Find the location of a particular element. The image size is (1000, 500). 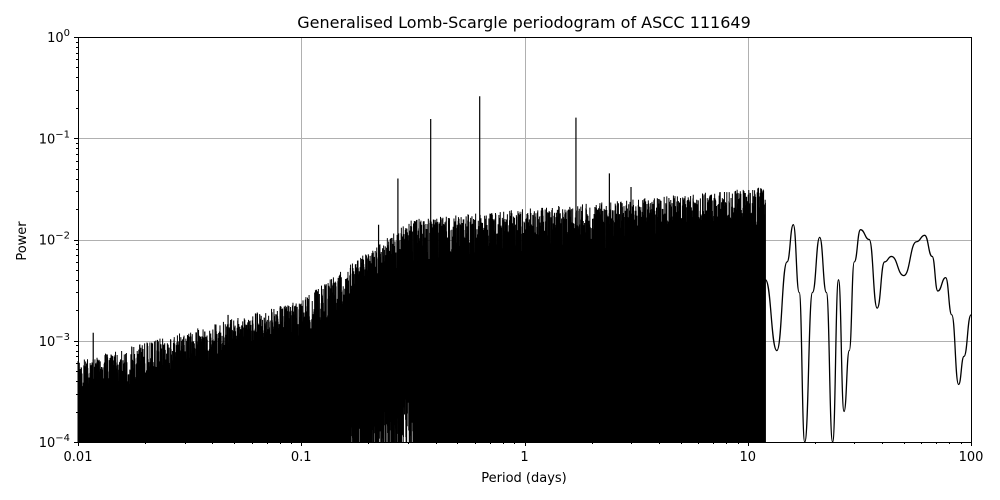

x-tick-label: 1 is located at coordinates (524, 457).